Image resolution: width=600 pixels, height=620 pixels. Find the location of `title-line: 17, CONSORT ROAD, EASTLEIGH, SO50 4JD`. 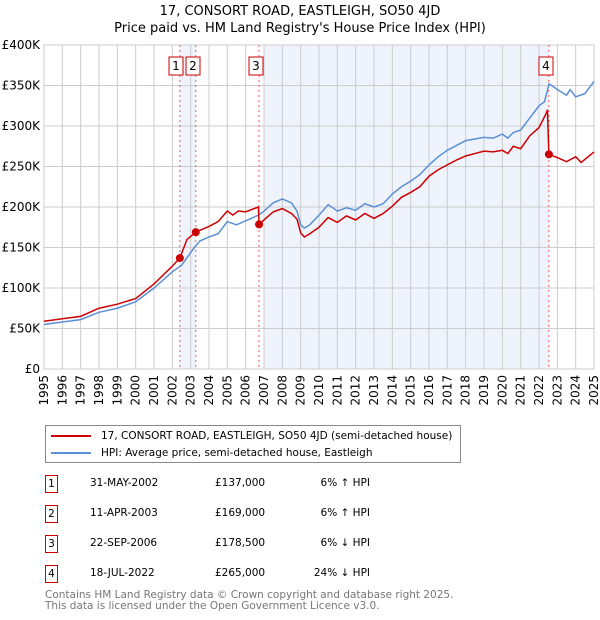

title-line: 17, CONSORT ROAD, EASTLEIGH, SO50 4JD is located at coordinates (300, 11).